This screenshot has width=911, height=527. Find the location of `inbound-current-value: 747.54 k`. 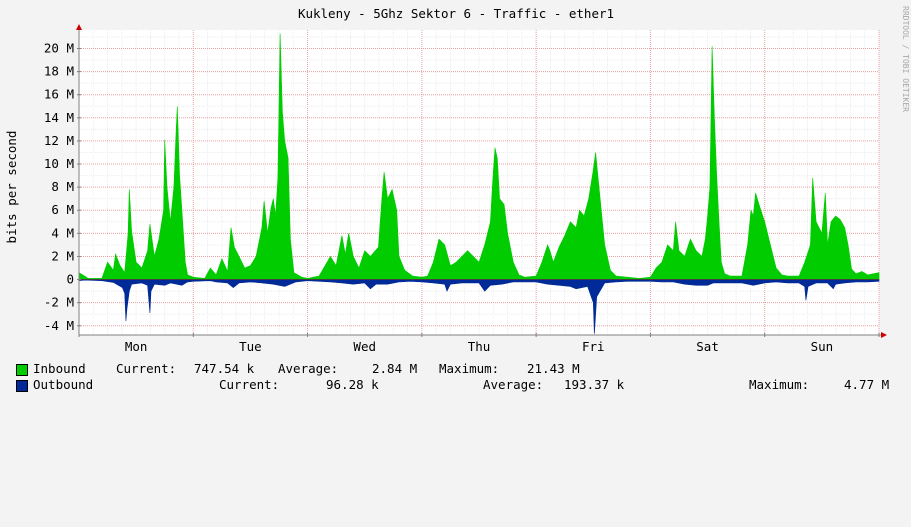

inbound-current-value: 747.54 k is located at coordinates (224, 368).